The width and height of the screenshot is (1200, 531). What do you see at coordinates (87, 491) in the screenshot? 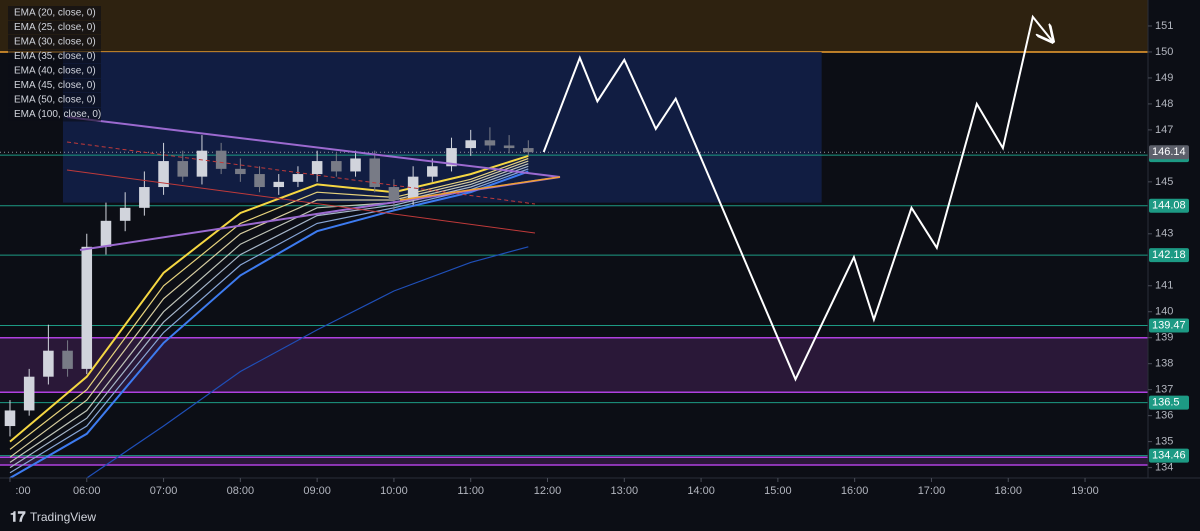
I see `x-tick-label: 06:00` at bounding box center [87, 491].